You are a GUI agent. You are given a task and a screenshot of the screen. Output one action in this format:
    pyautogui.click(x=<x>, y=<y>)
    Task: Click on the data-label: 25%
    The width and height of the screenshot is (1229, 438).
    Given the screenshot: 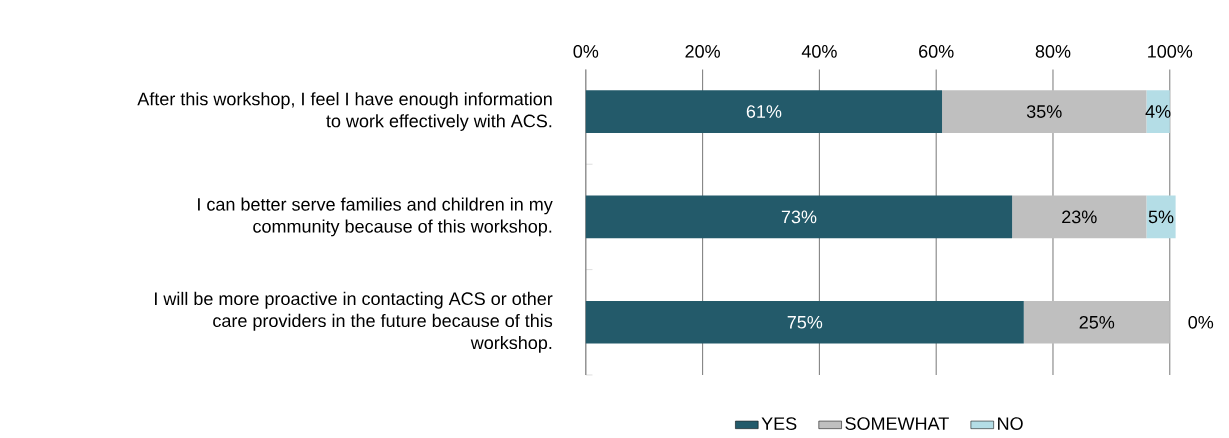 What is the action you would take?
    pyautogui.click(x=1097, y=322)
    